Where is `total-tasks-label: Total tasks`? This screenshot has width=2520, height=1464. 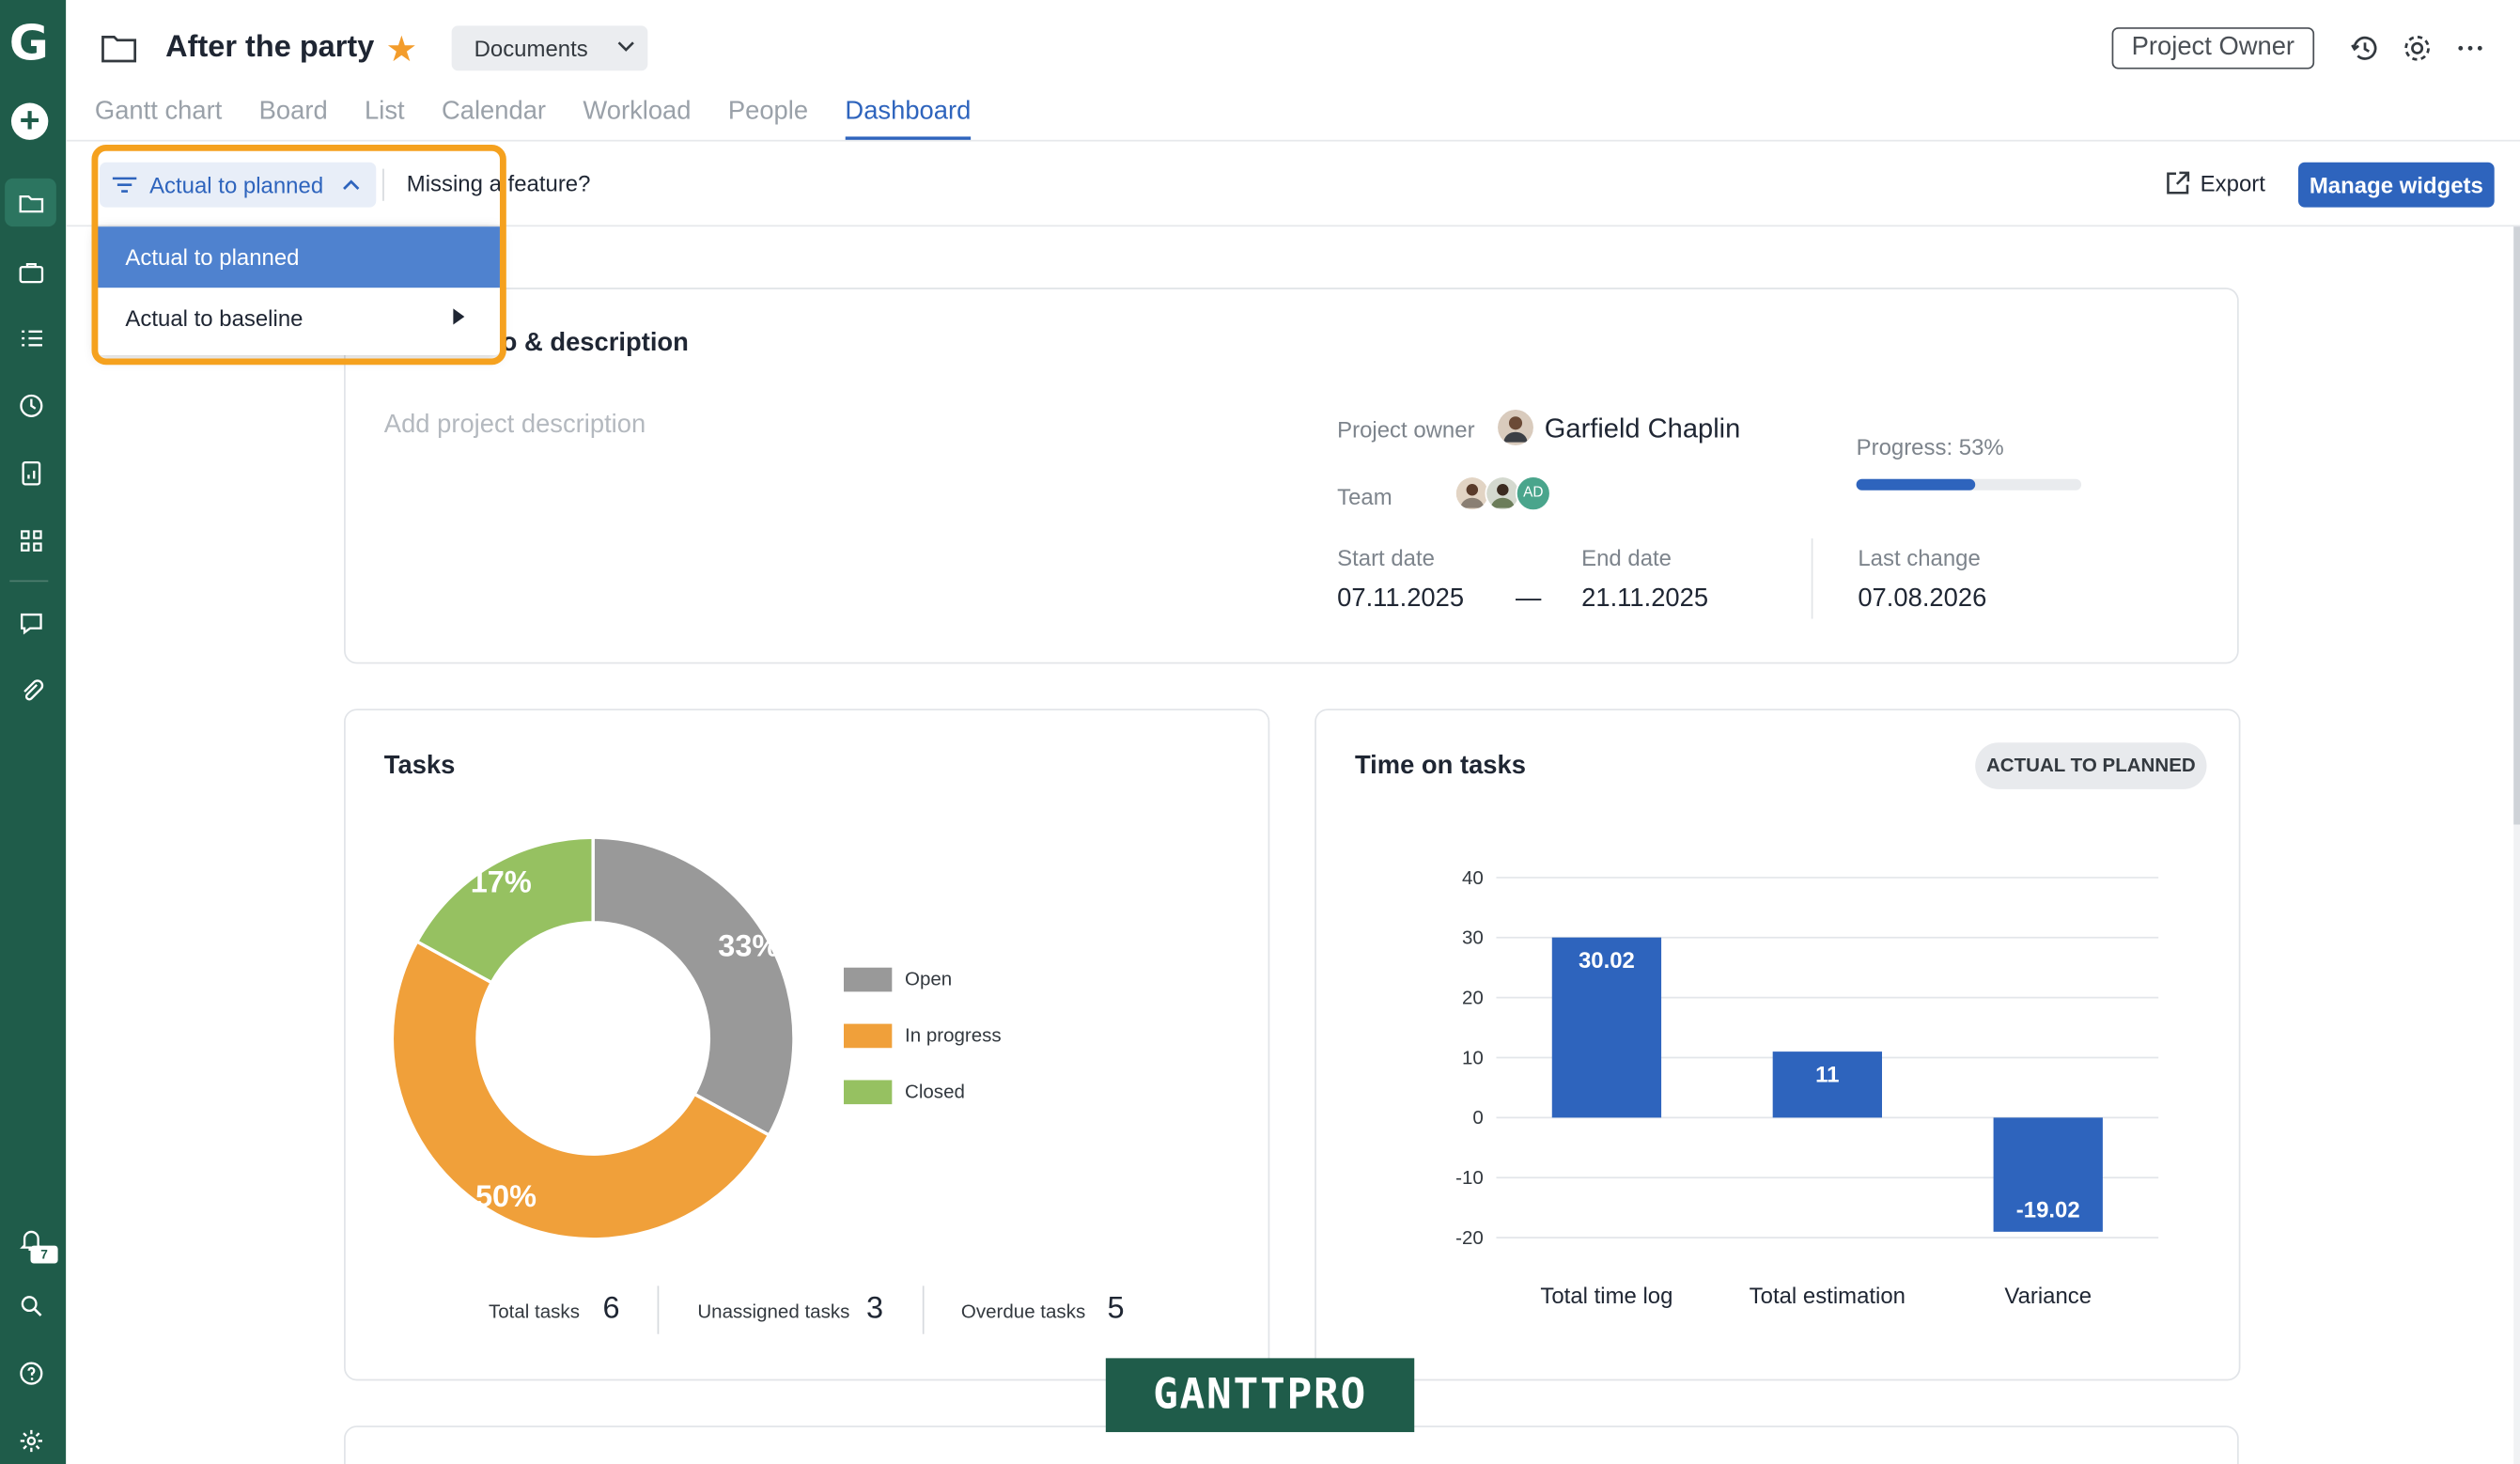
total-tasks-label: Total tasks is located at coordinates (534, 1311).